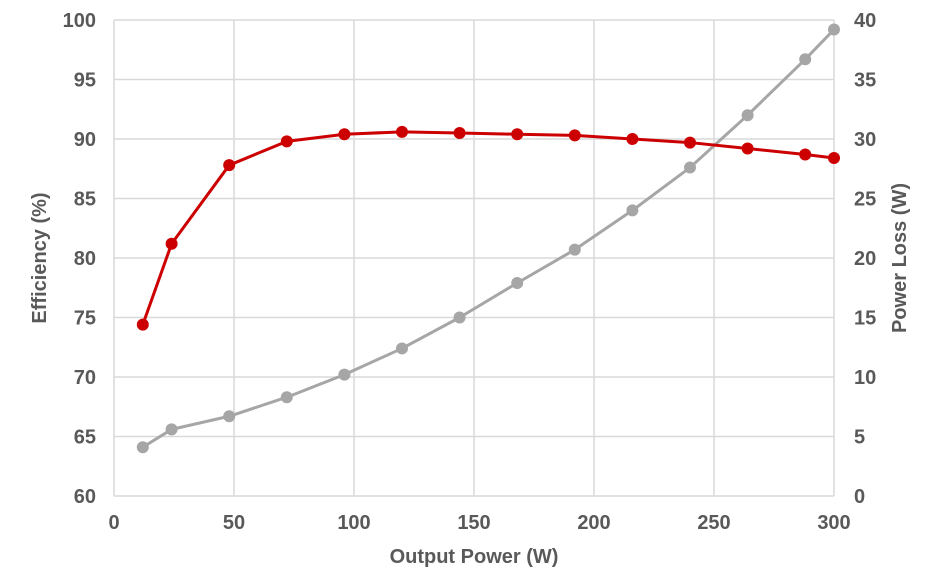 This screenshot has width=931, height=586. I want to click on y2-tick-label: 20, so click(865, 259).